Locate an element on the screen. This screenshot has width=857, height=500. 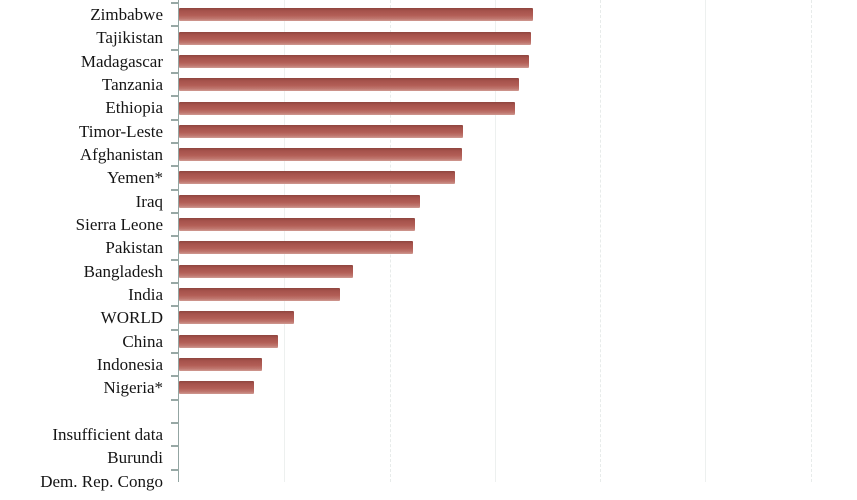
category-label: Afghanistan is located at coordinates (121, 154).